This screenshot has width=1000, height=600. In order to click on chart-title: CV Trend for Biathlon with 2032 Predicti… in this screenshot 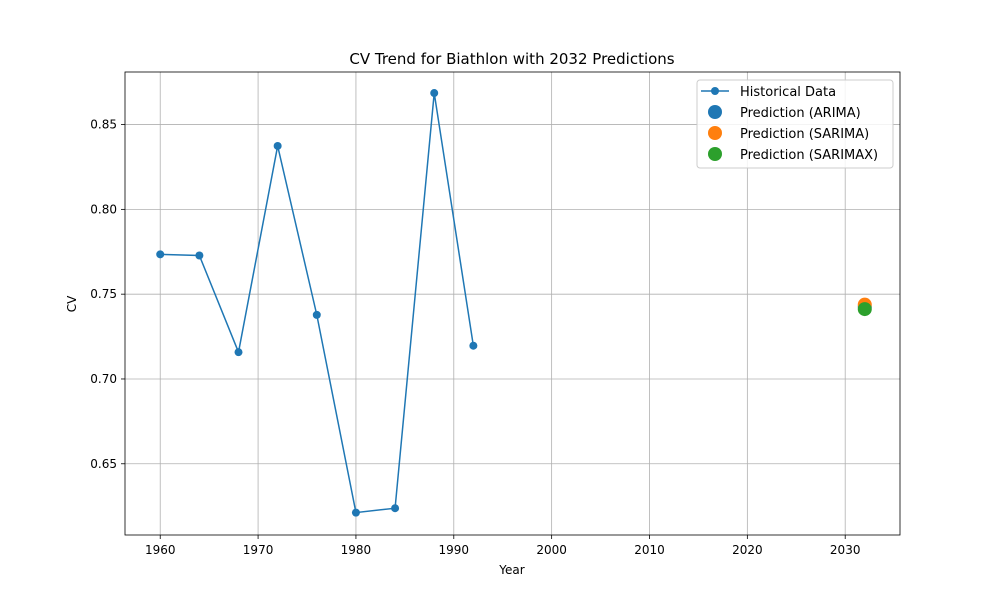, I will do `click(511, 59)`.